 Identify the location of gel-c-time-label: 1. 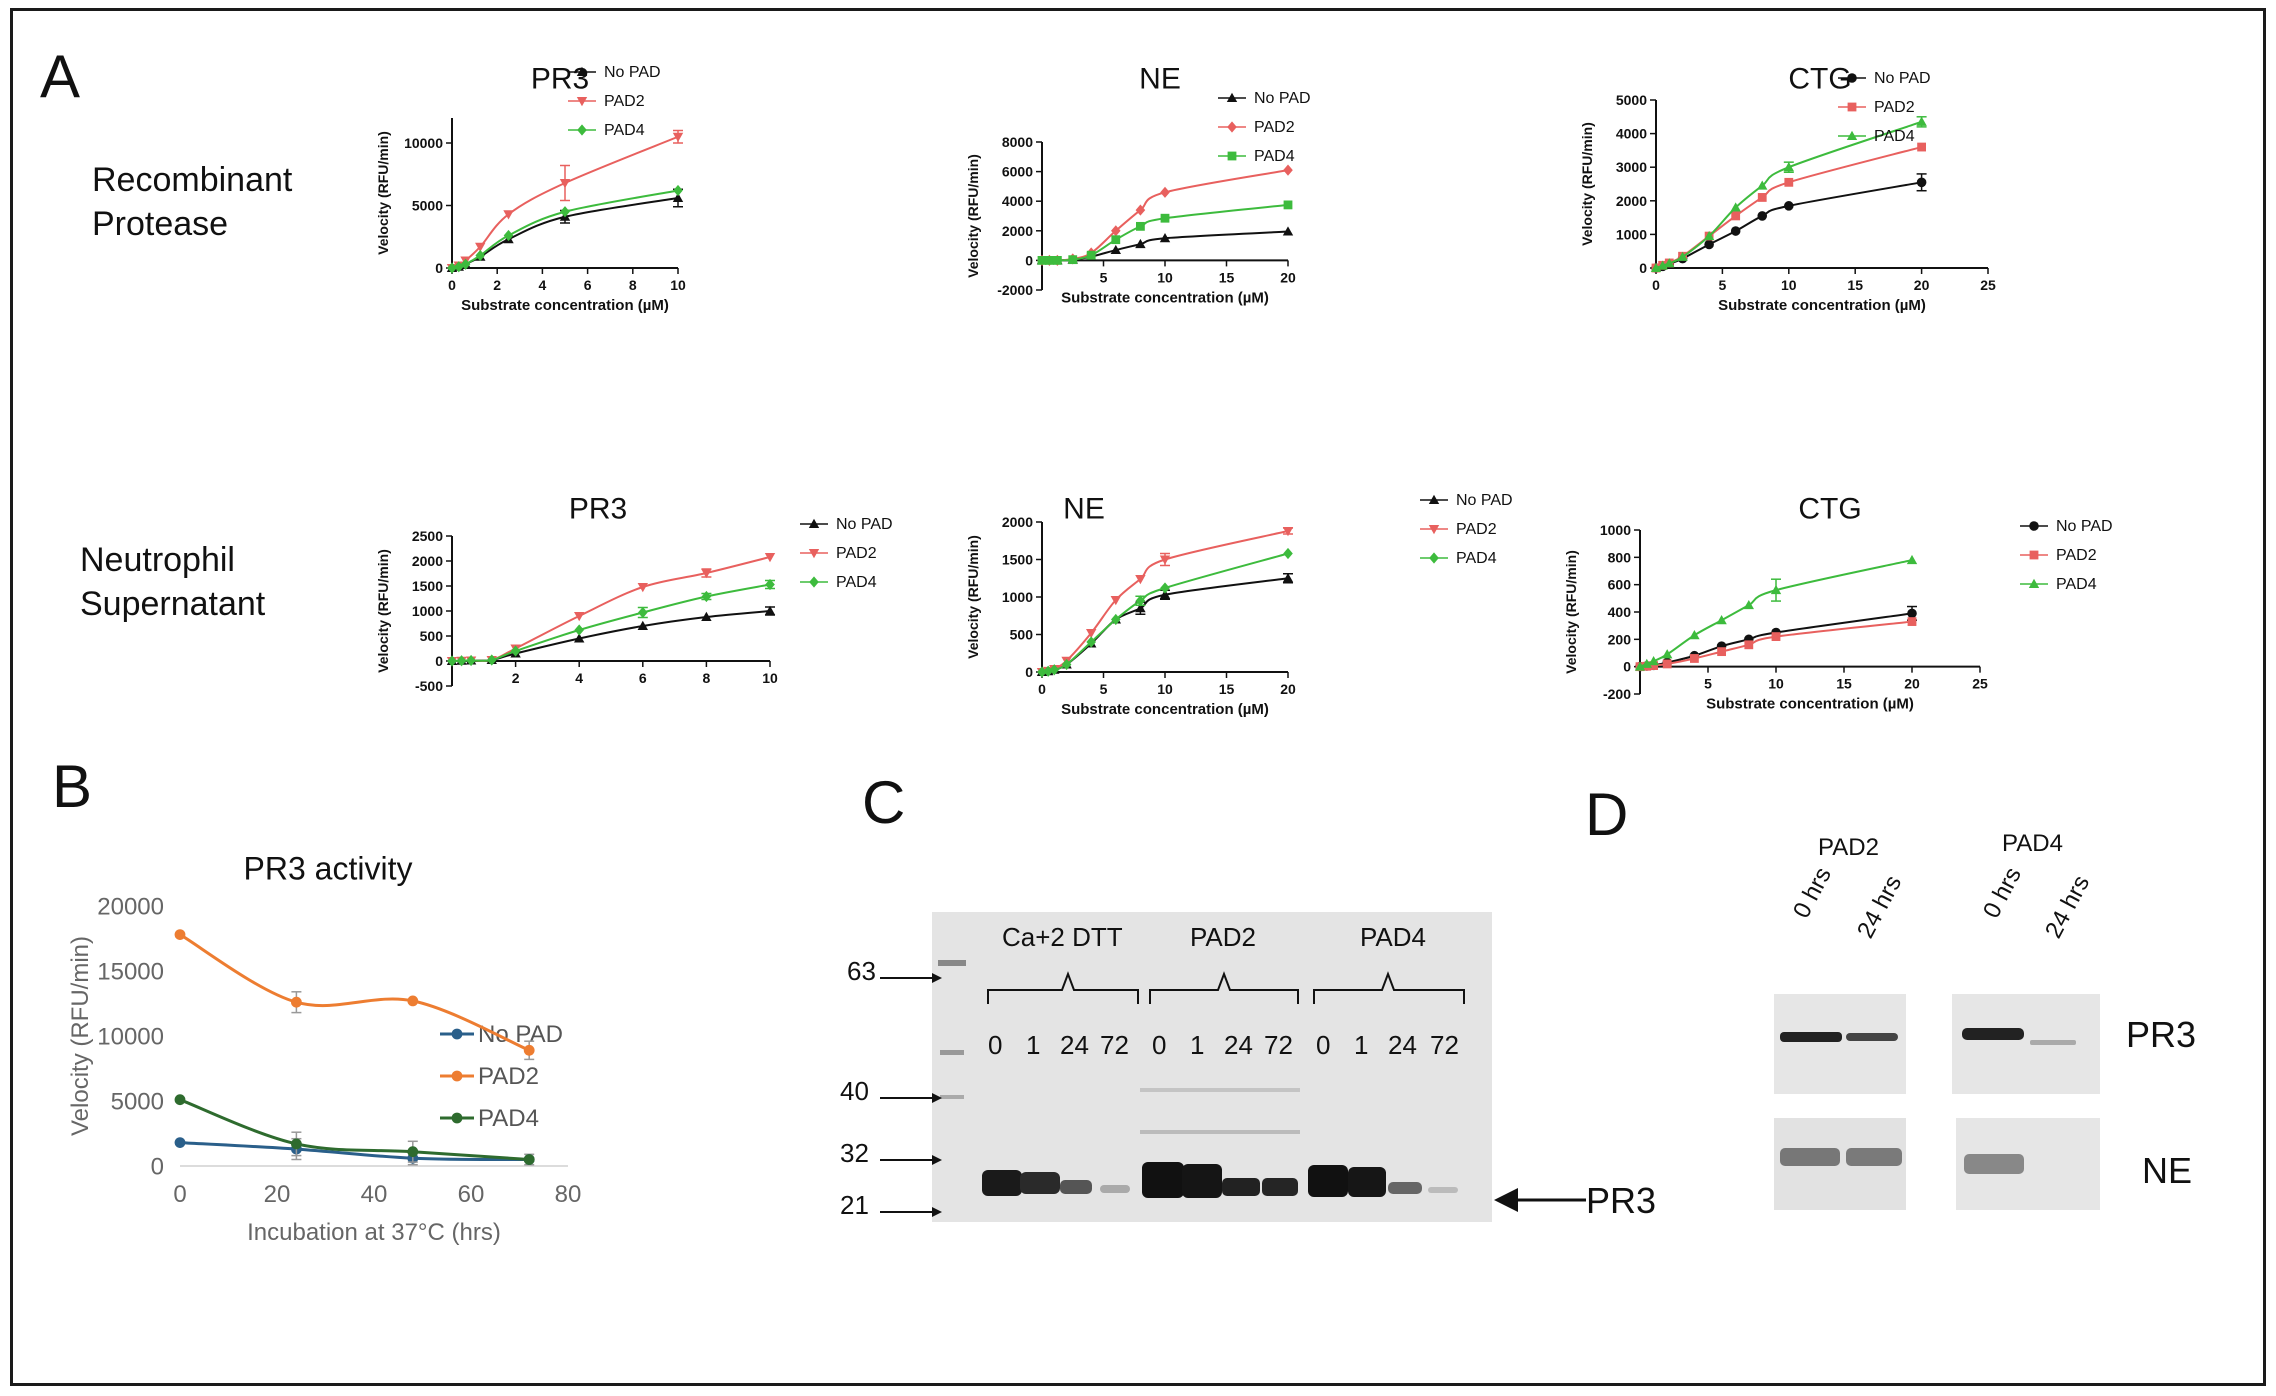
(1033, 1045).